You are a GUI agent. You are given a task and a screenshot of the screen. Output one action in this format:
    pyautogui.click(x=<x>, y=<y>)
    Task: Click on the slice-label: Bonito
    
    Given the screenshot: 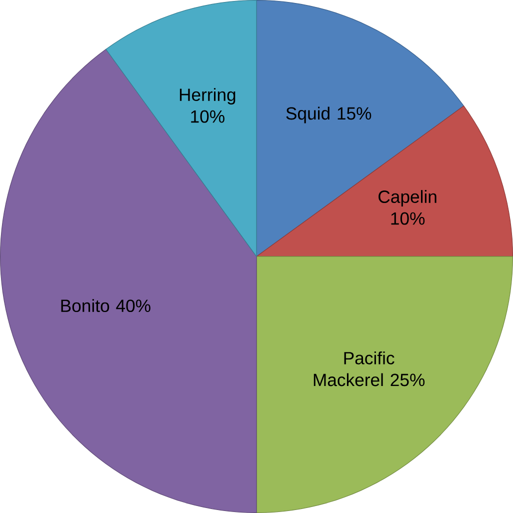 What is the action you would take?
    pyautogui.click(x=85, y=305)
    